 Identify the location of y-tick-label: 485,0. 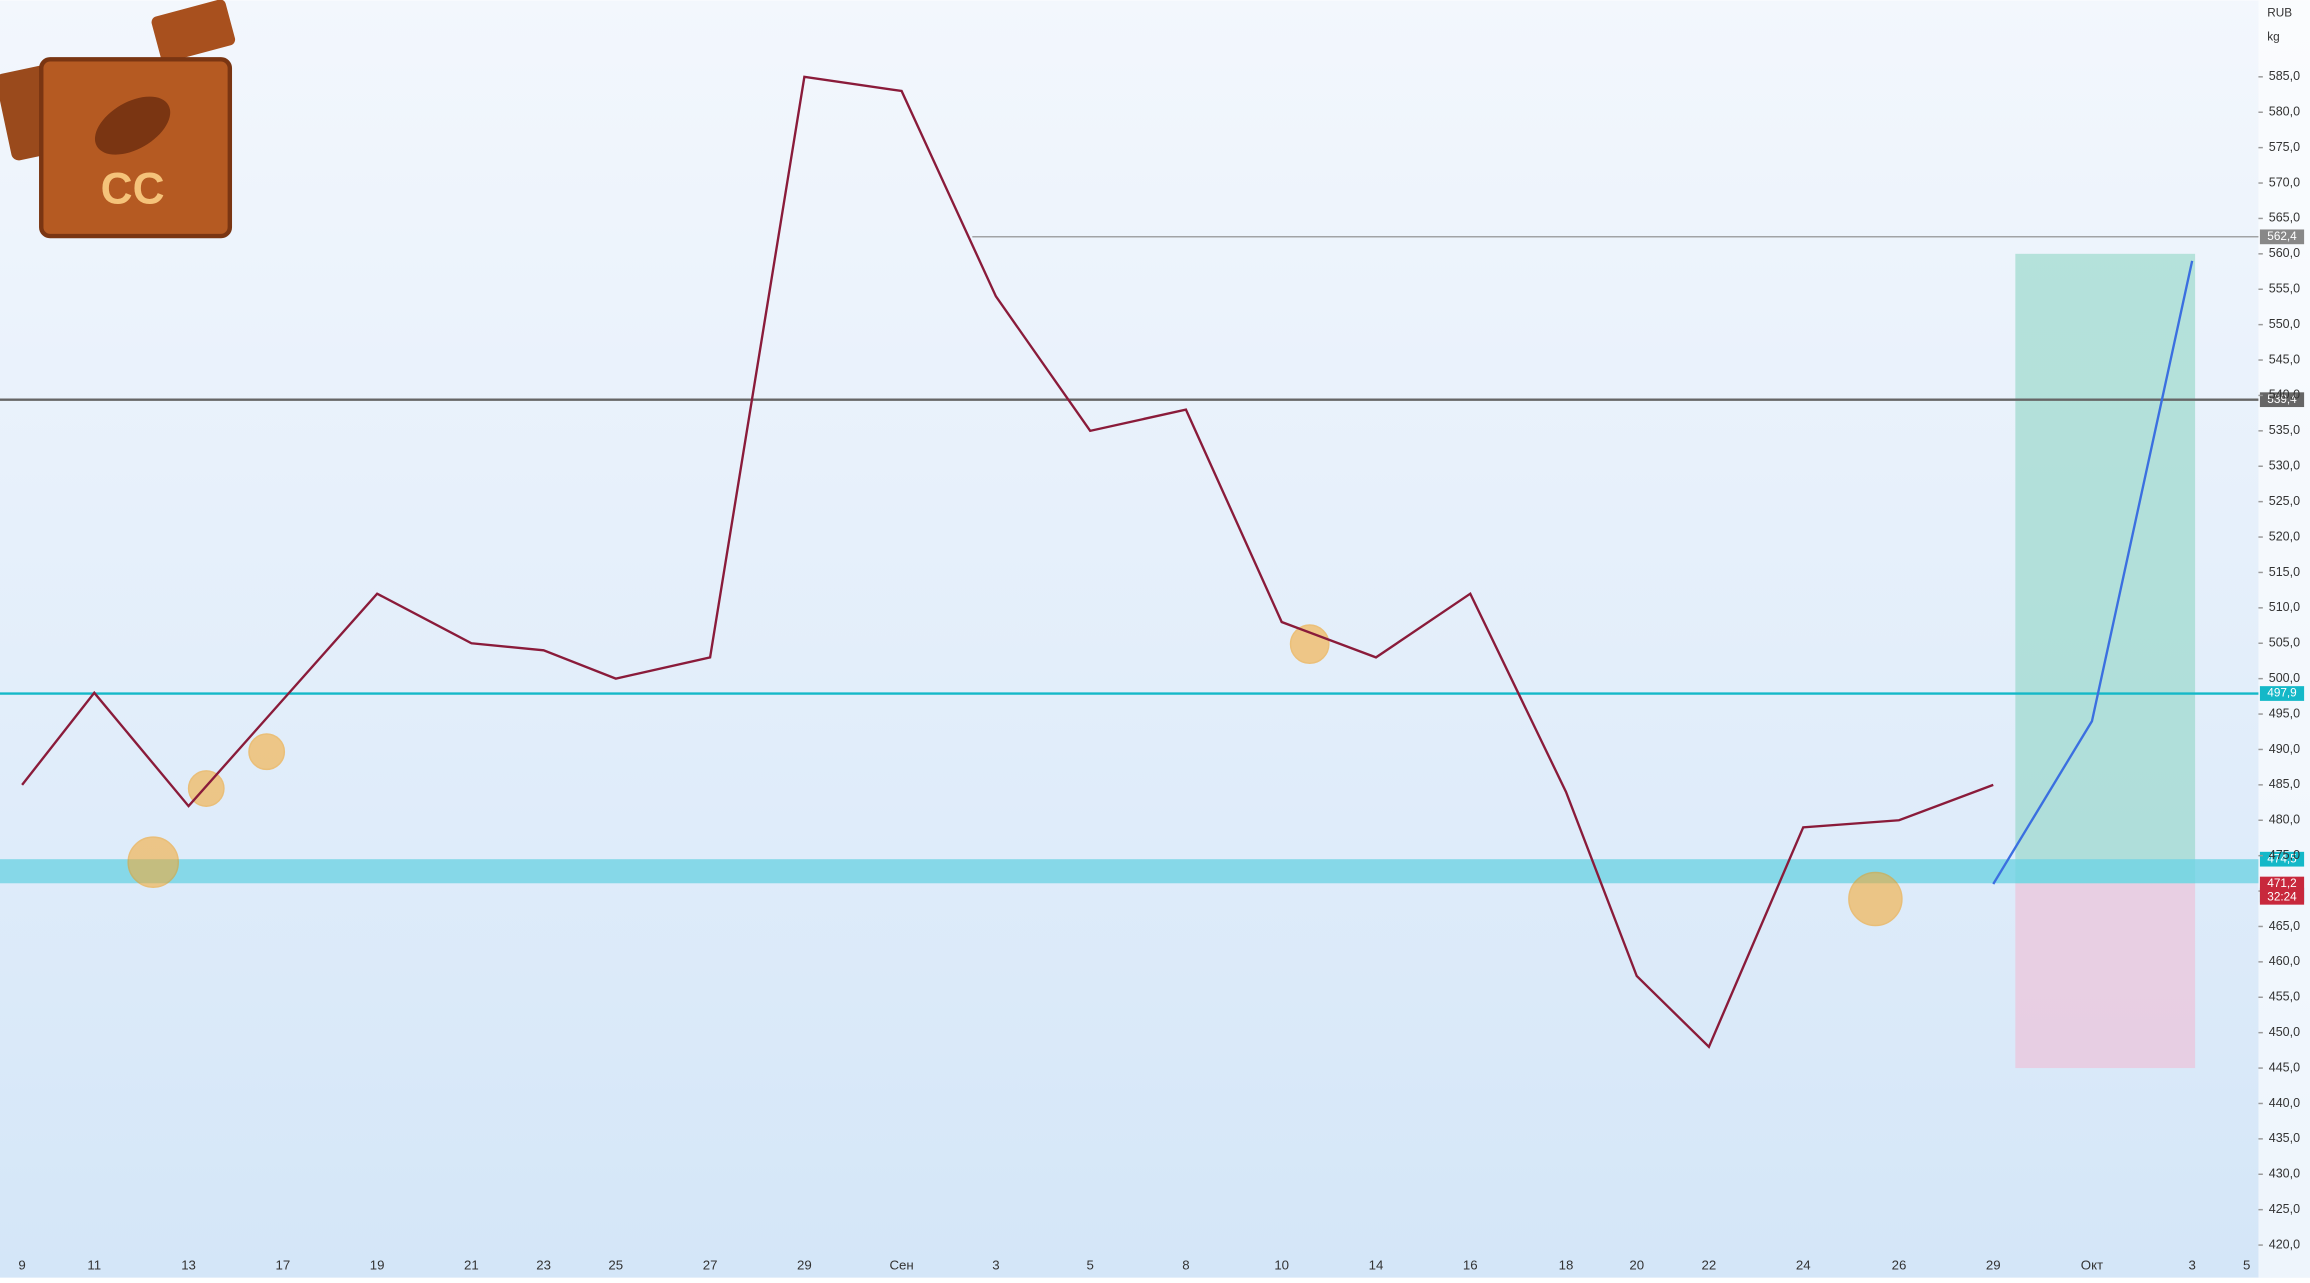
(2284, 784).